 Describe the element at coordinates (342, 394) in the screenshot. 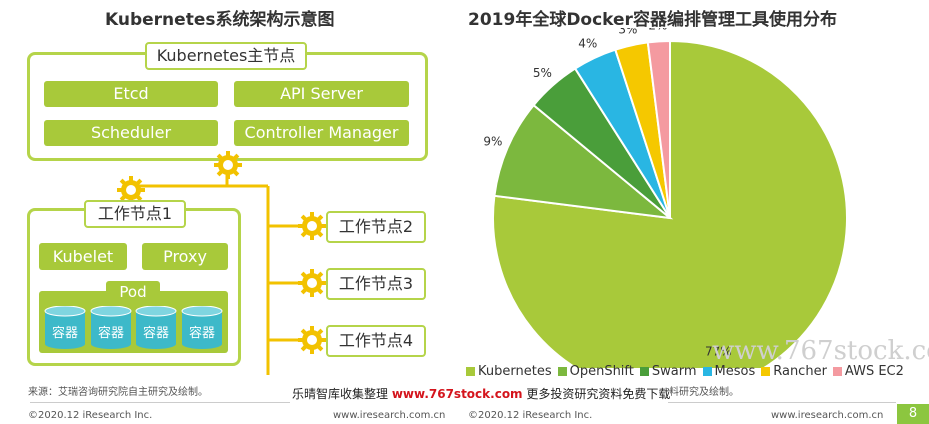

I see `watermark-banner-prefix: 乐晴智库收集整理` at that location.